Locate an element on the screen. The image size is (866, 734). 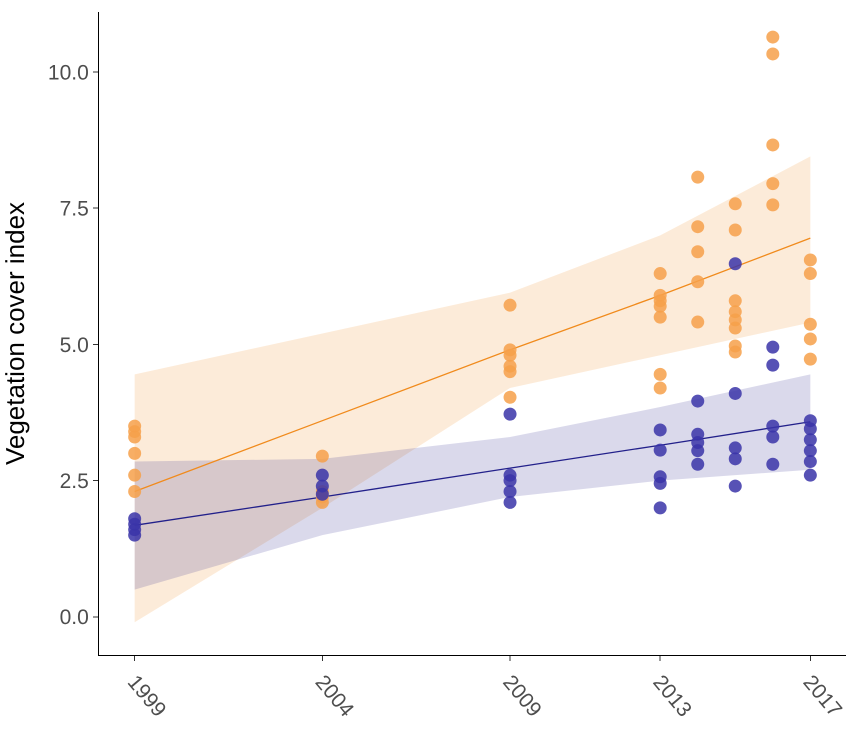
y-axis-title: Vegetation cover index is located at coordinates (15, 334).